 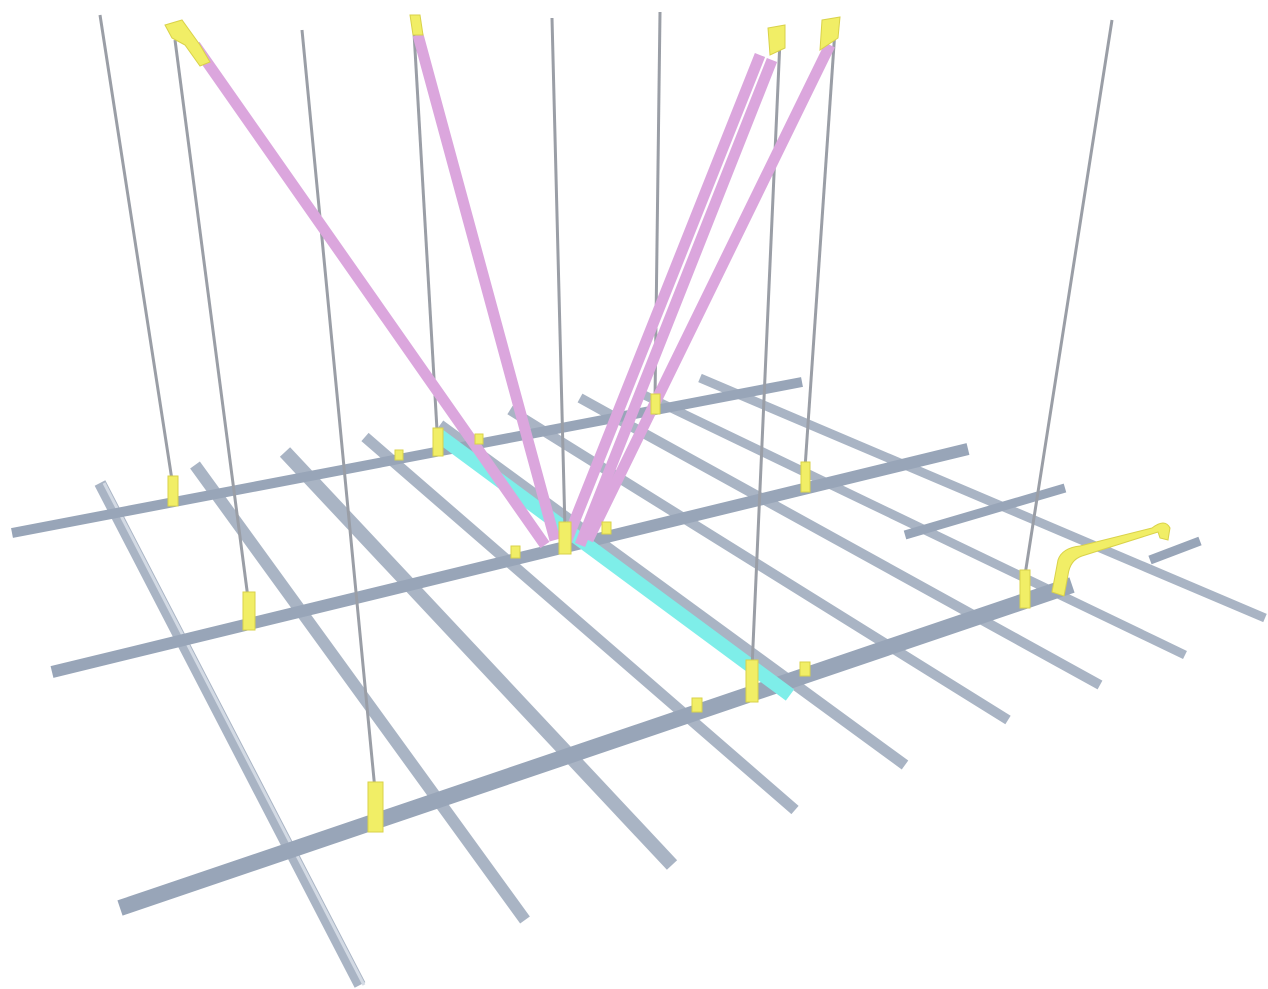 What do you see at coordinates (234, 734) in the screenshot?
I see `cross-tee-edge` at bounding box center [234, 734].